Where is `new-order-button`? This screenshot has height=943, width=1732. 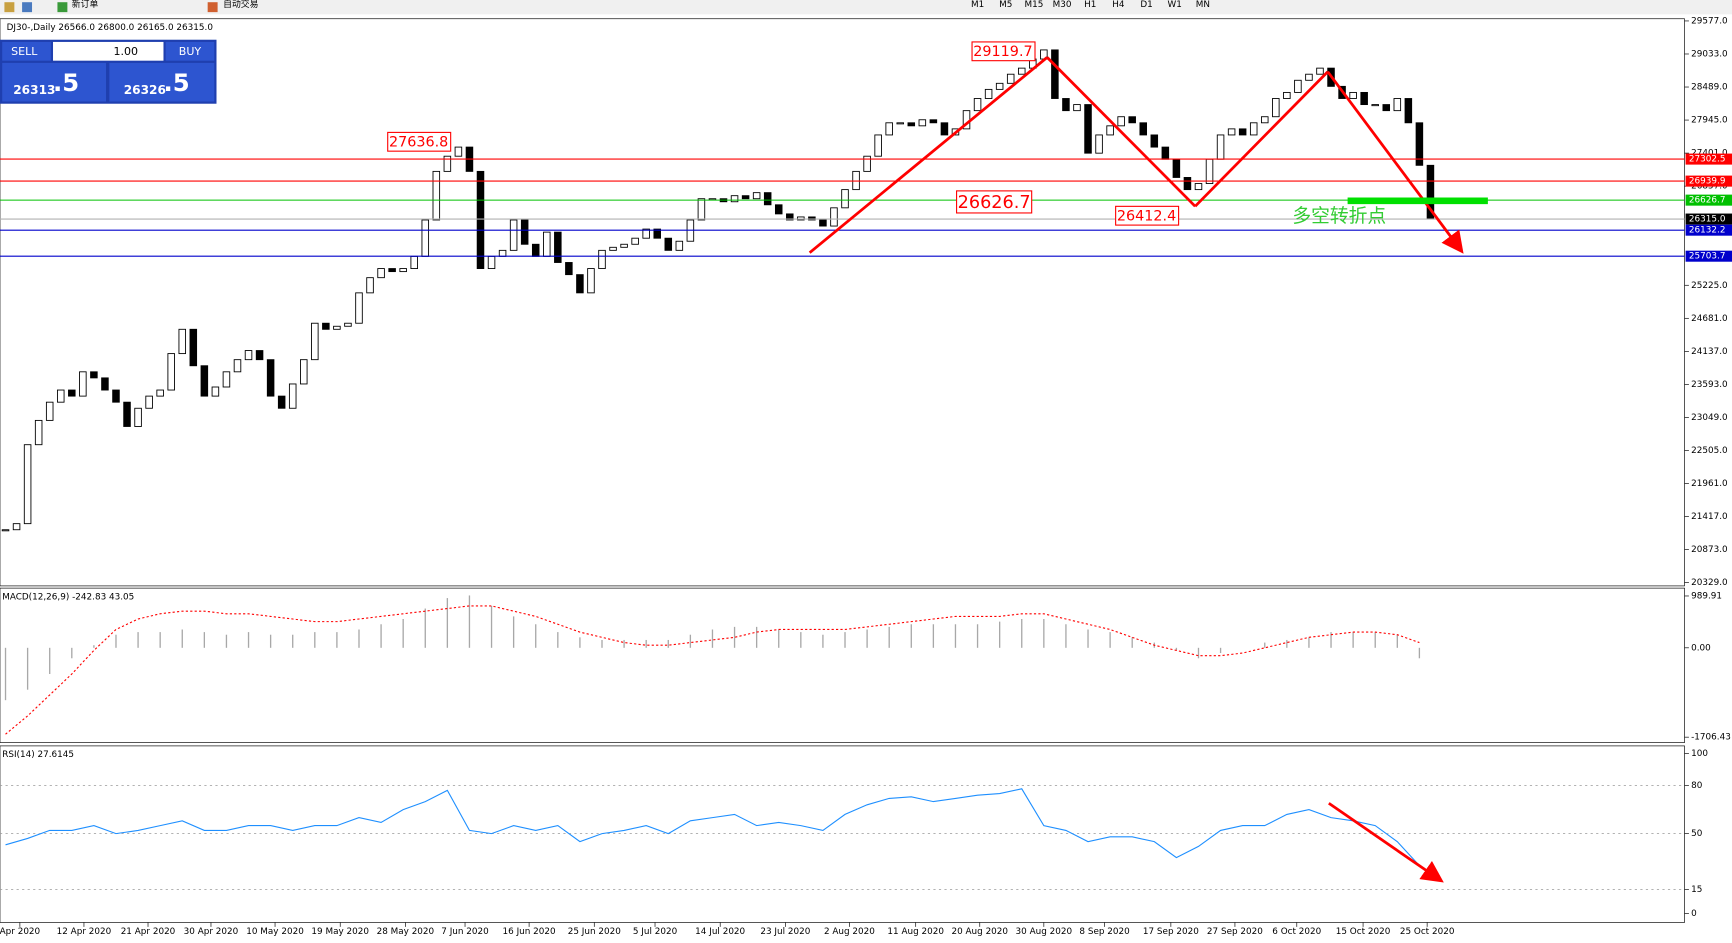
new-order-button is located at coordinates (62, 7).